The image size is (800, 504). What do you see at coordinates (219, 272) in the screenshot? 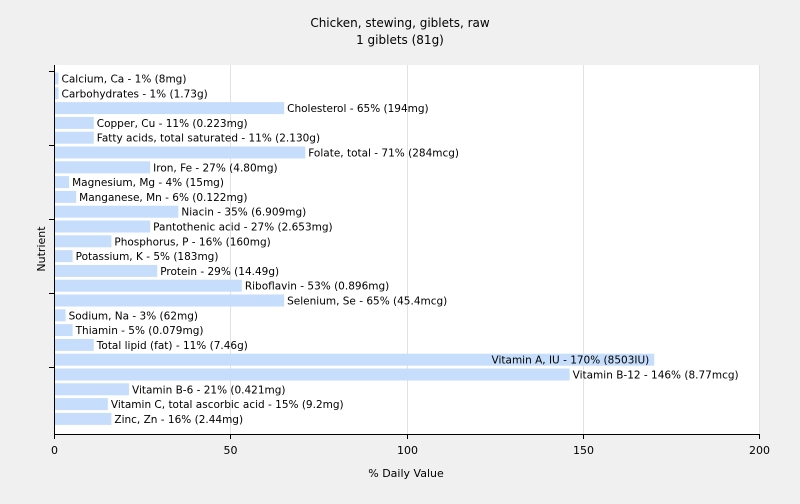
I see `bar-label: Protein - 29% (14.49g)` at bounding box center [219, 272].